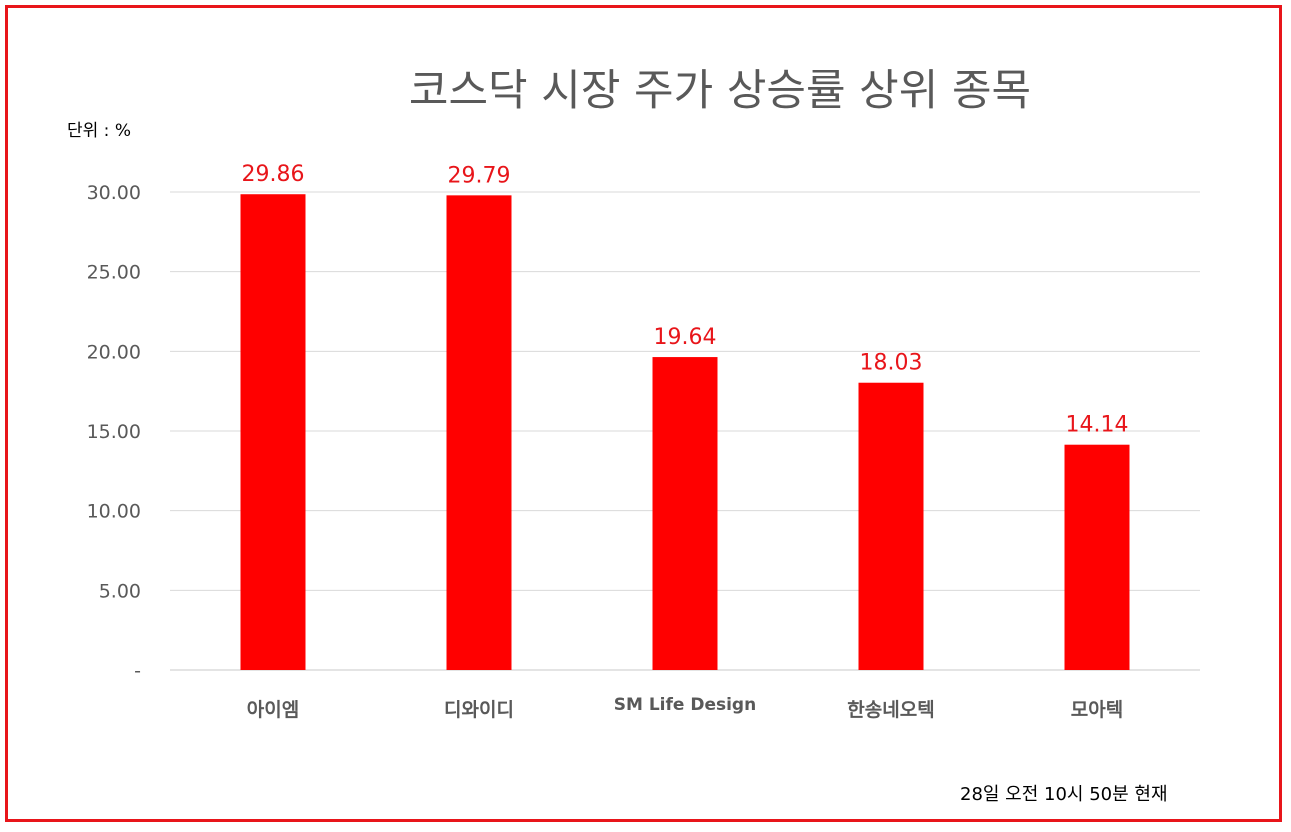 The width and height of the screenshot is (1291, 832). What do you see at coordinates (1097, 710) in the screenshot?
I see `x-tick-label: 모아텍` at bounding box center [1097, 710].